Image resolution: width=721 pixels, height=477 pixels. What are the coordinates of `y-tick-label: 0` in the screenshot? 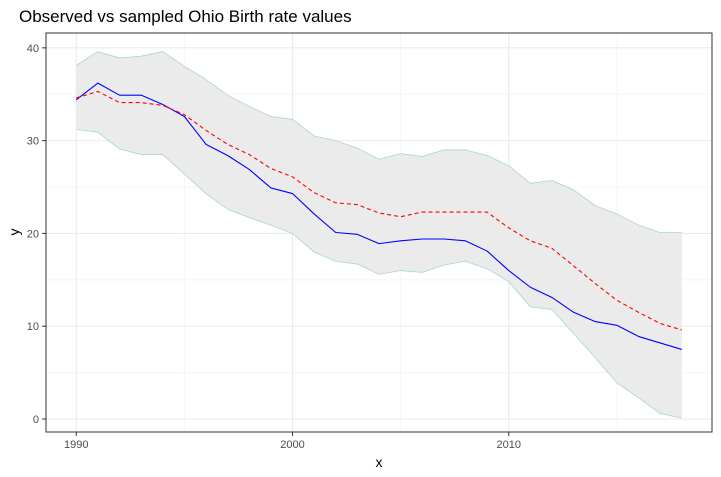 It's located at (36, 420).